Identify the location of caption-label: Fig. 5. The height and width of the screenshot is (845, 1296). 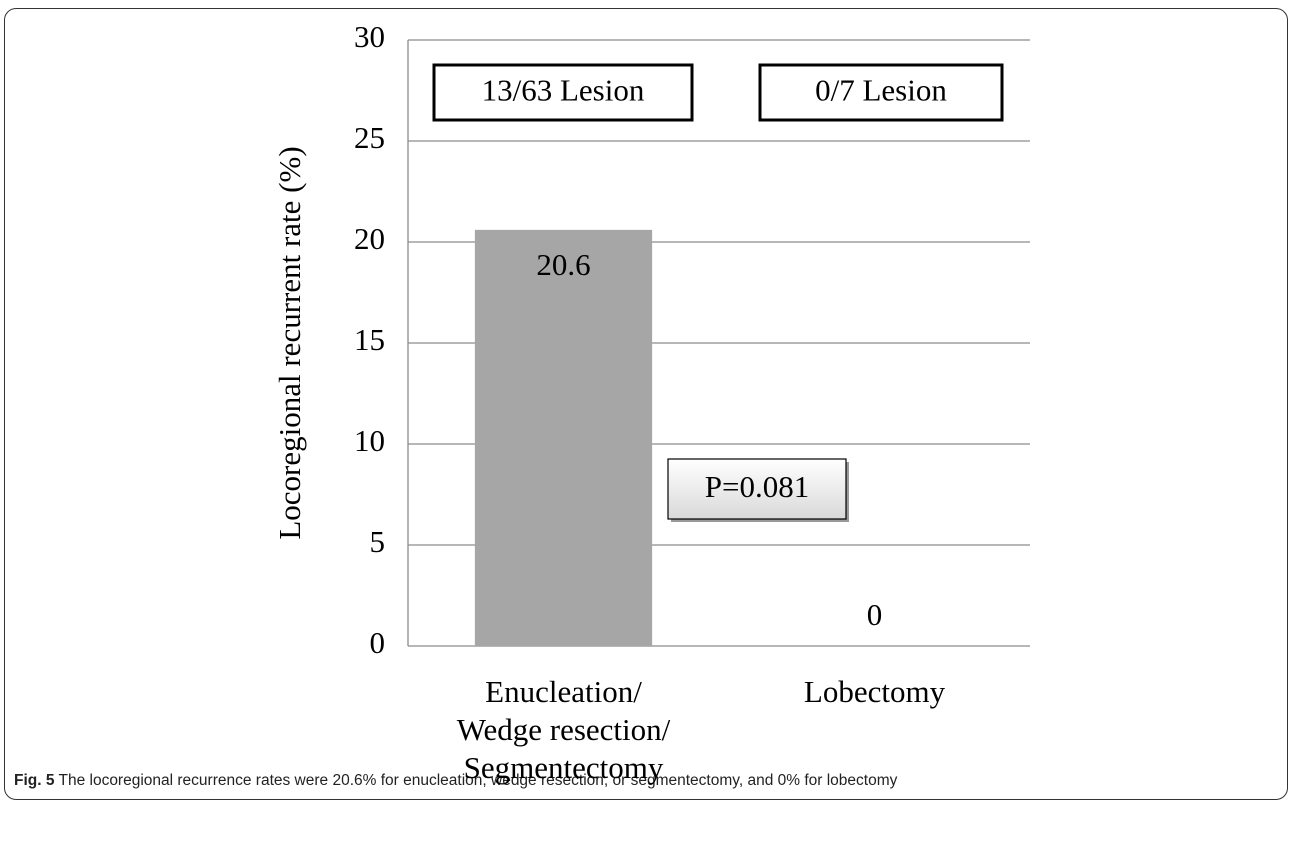
(34, 780).